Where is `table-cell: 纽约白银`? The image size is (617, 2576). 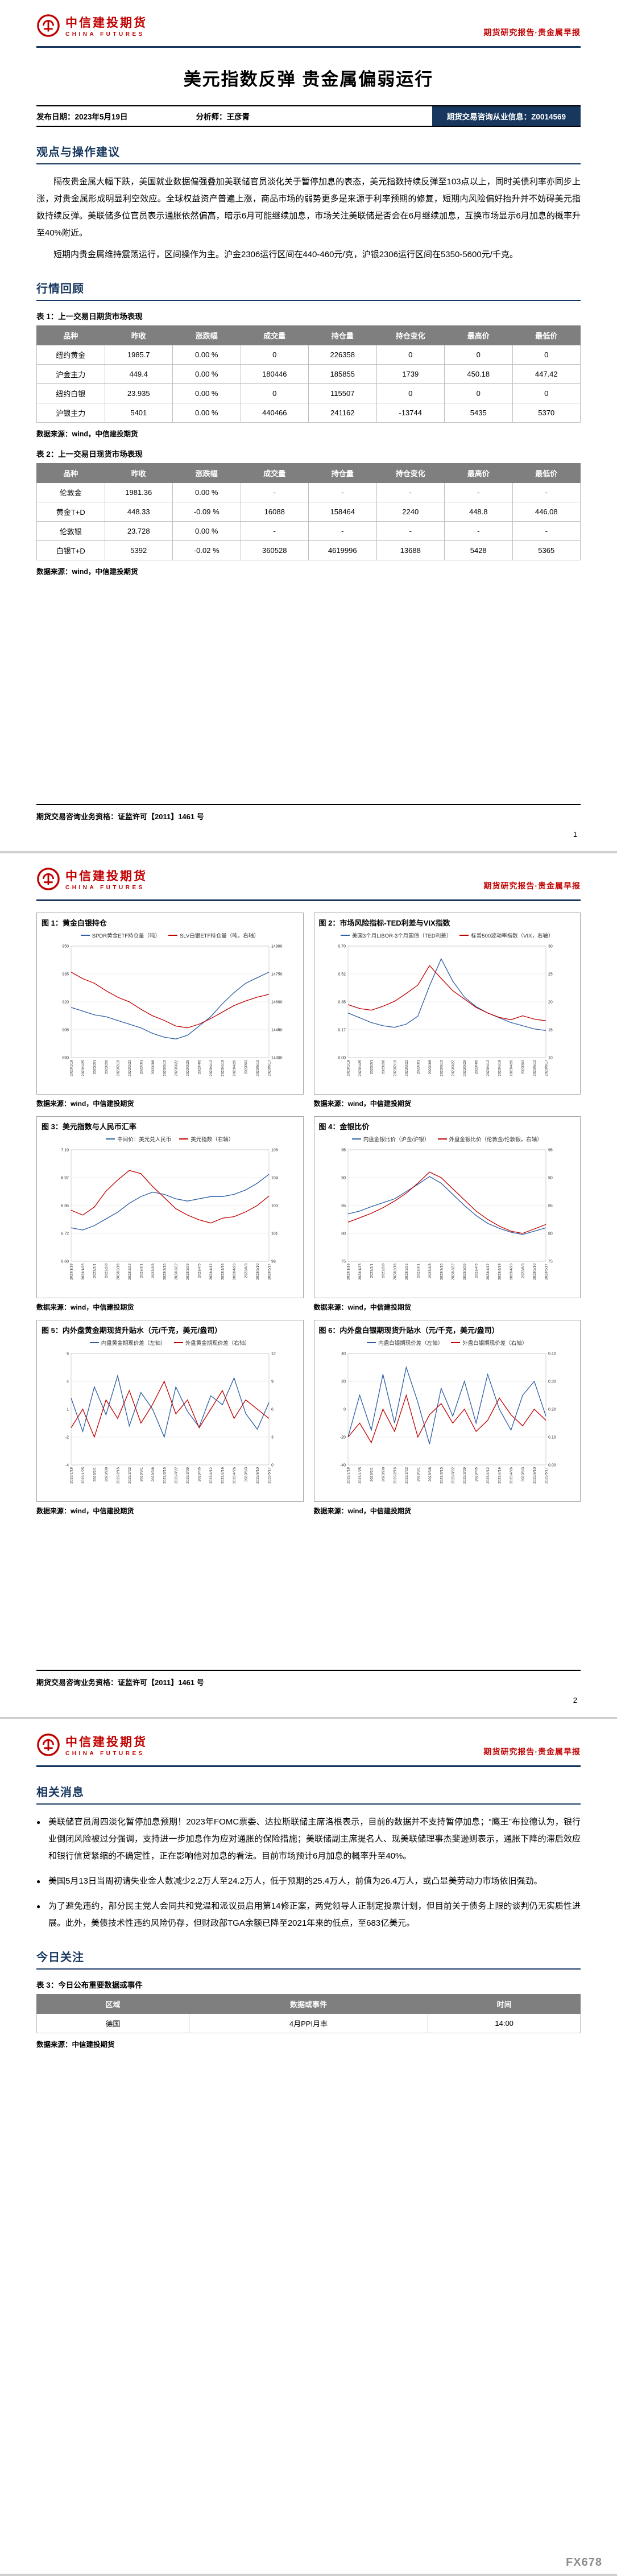 table-cell: 纽约白银 is located at coordinates (70, 393).